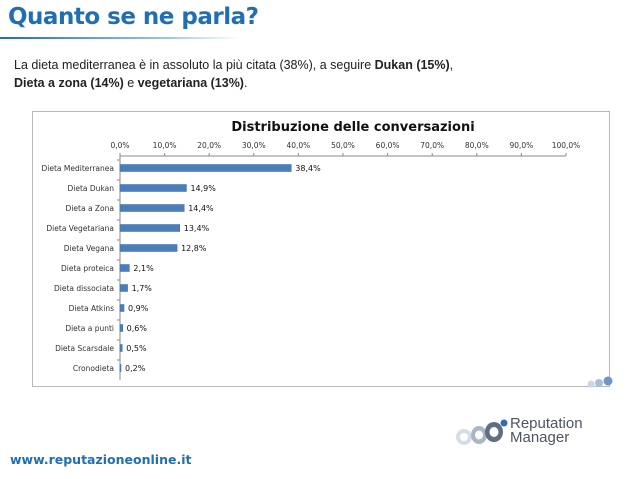  I want to click on category-label: Dieta a Zona, so click(90, 208).